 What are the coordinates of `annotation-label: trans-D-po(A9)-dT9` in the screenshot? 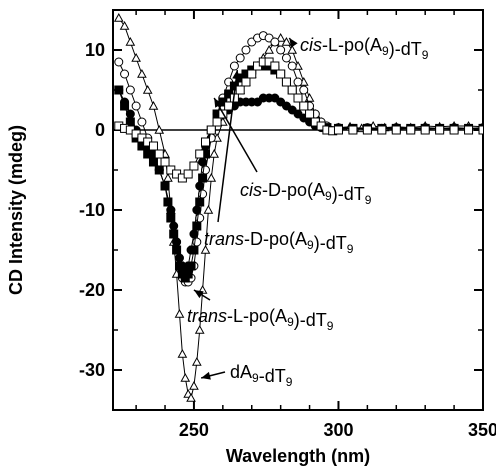 It's located at (279, 242).